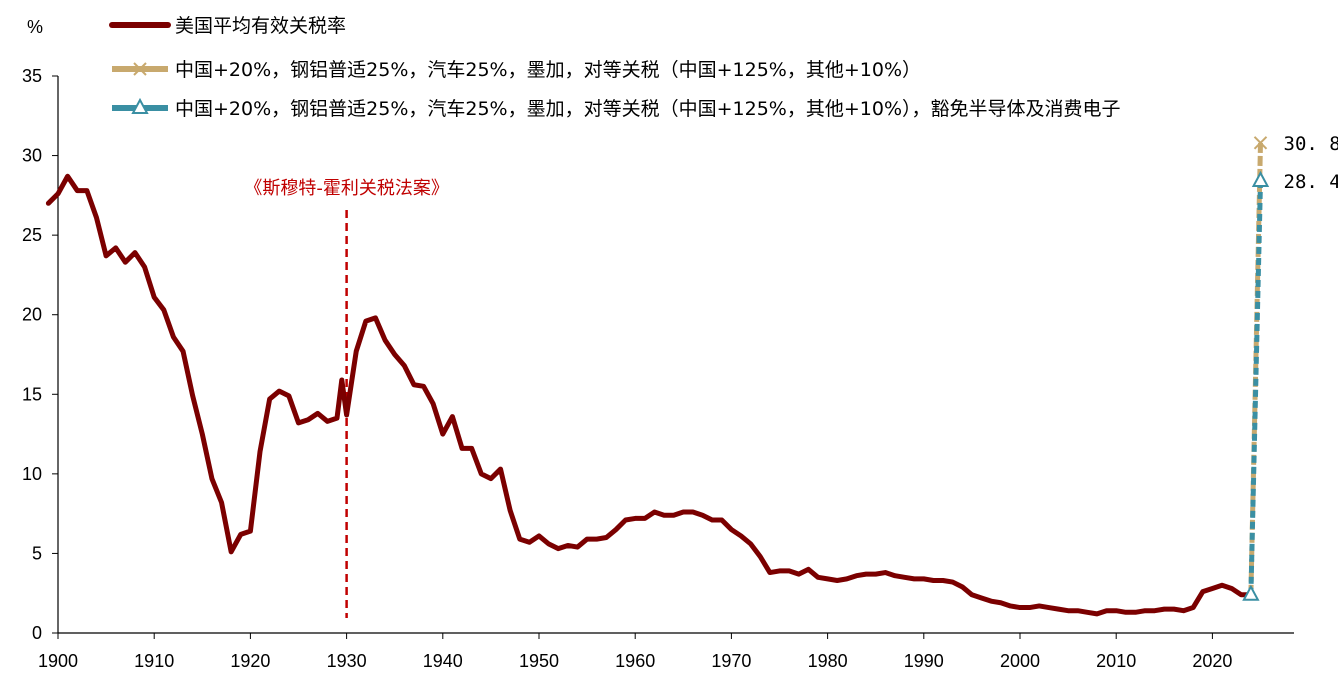  What do you see at coordinates (1311, 144) in the screenshot?
I see `end-value-label: 30. 8` at bounding box center [1311, 144].